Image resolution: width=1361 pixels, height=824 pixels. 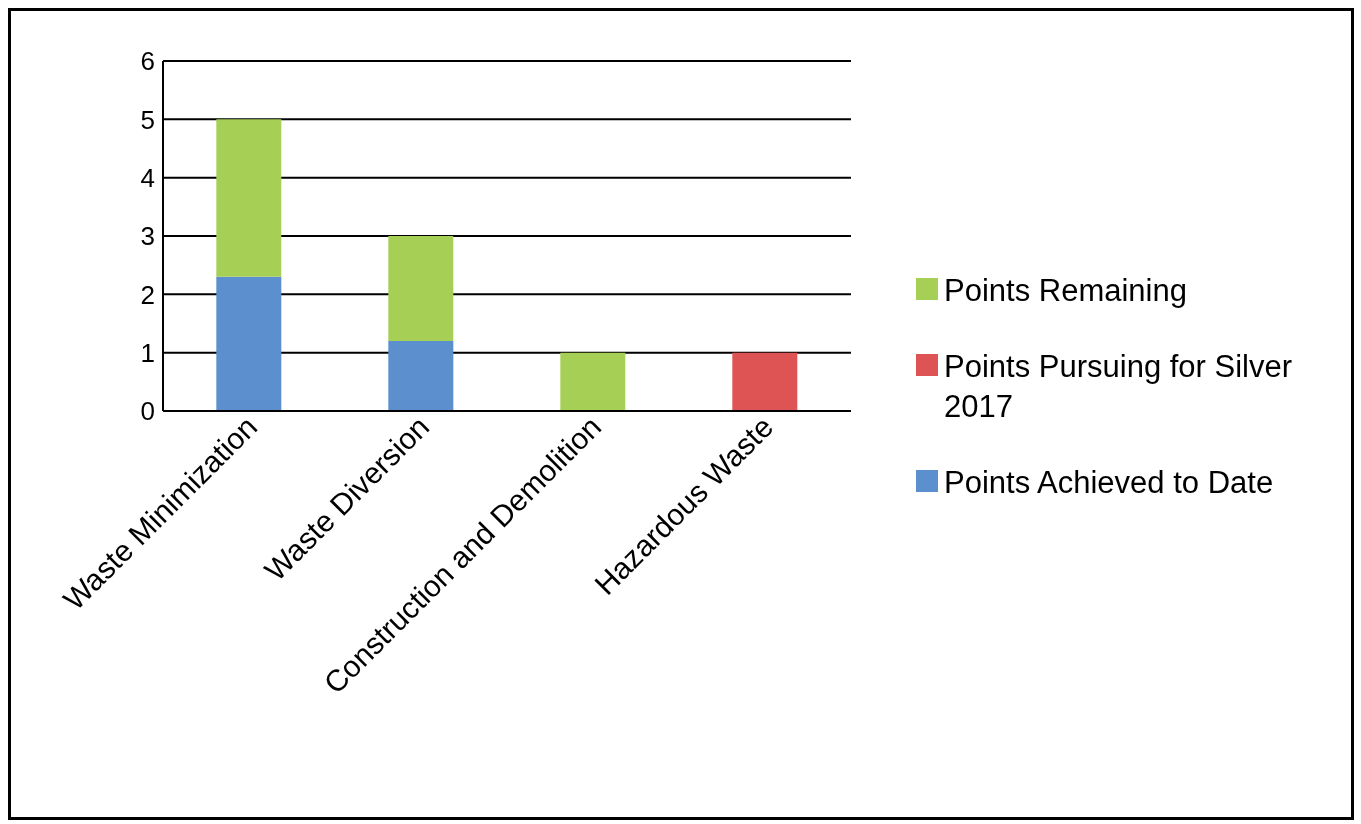 I want to click on y-tick-label: 2, so click(x=147, y=294).